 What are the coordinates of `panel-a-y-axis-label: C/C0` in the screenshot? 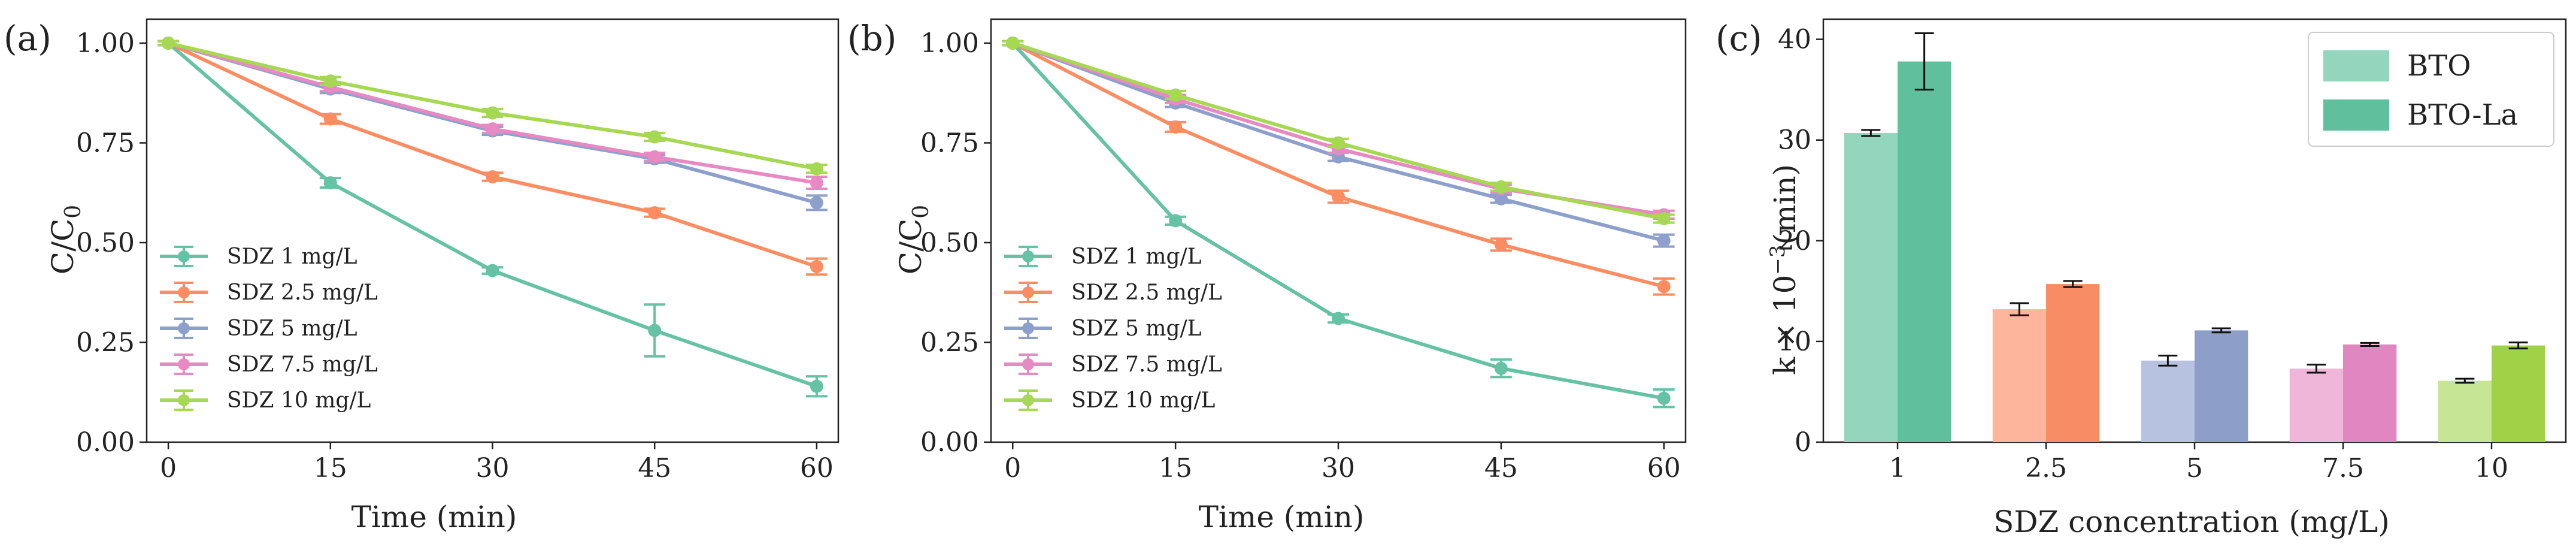 It's located at (66, 240).